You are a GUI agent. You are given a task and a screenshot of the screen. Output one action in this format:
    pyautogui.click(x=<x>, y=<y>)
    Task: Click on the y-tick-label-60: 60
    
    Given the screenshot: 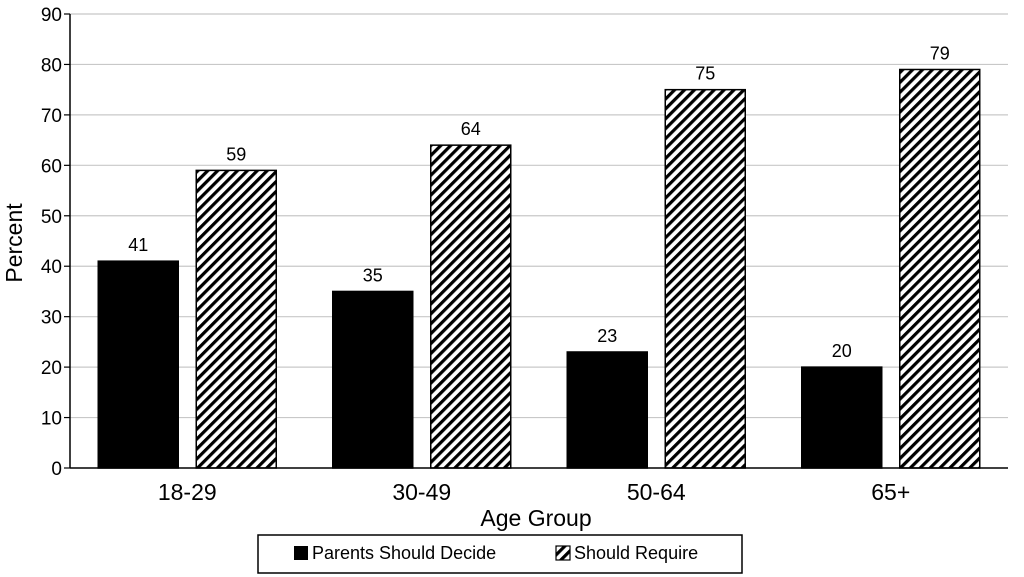 What is the action you would take?
    pyautogui.click(x=51, y=166)
    